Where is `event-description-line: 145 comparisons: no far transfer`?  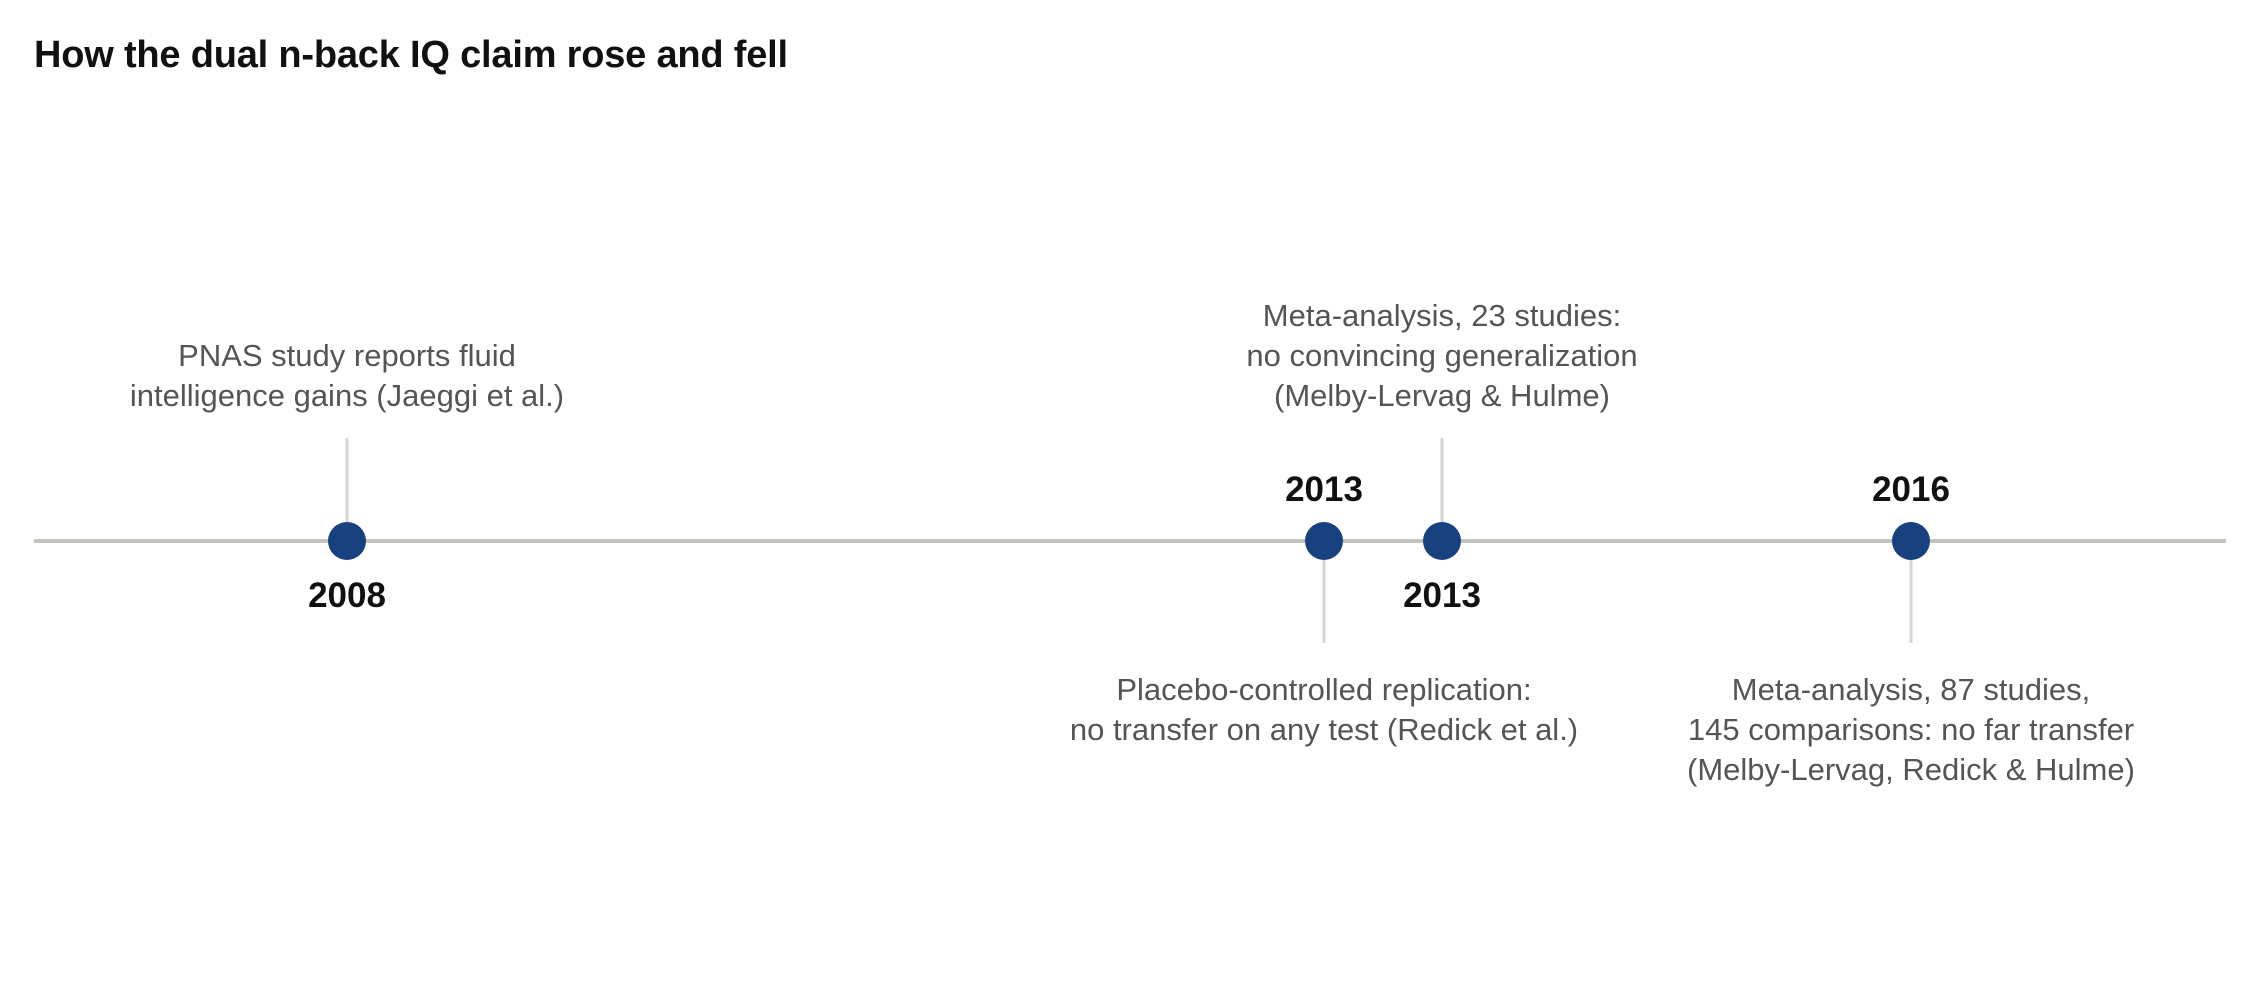
event-description-line: 145 comparisons: no far transfer is located at coordinates (1911, 729).